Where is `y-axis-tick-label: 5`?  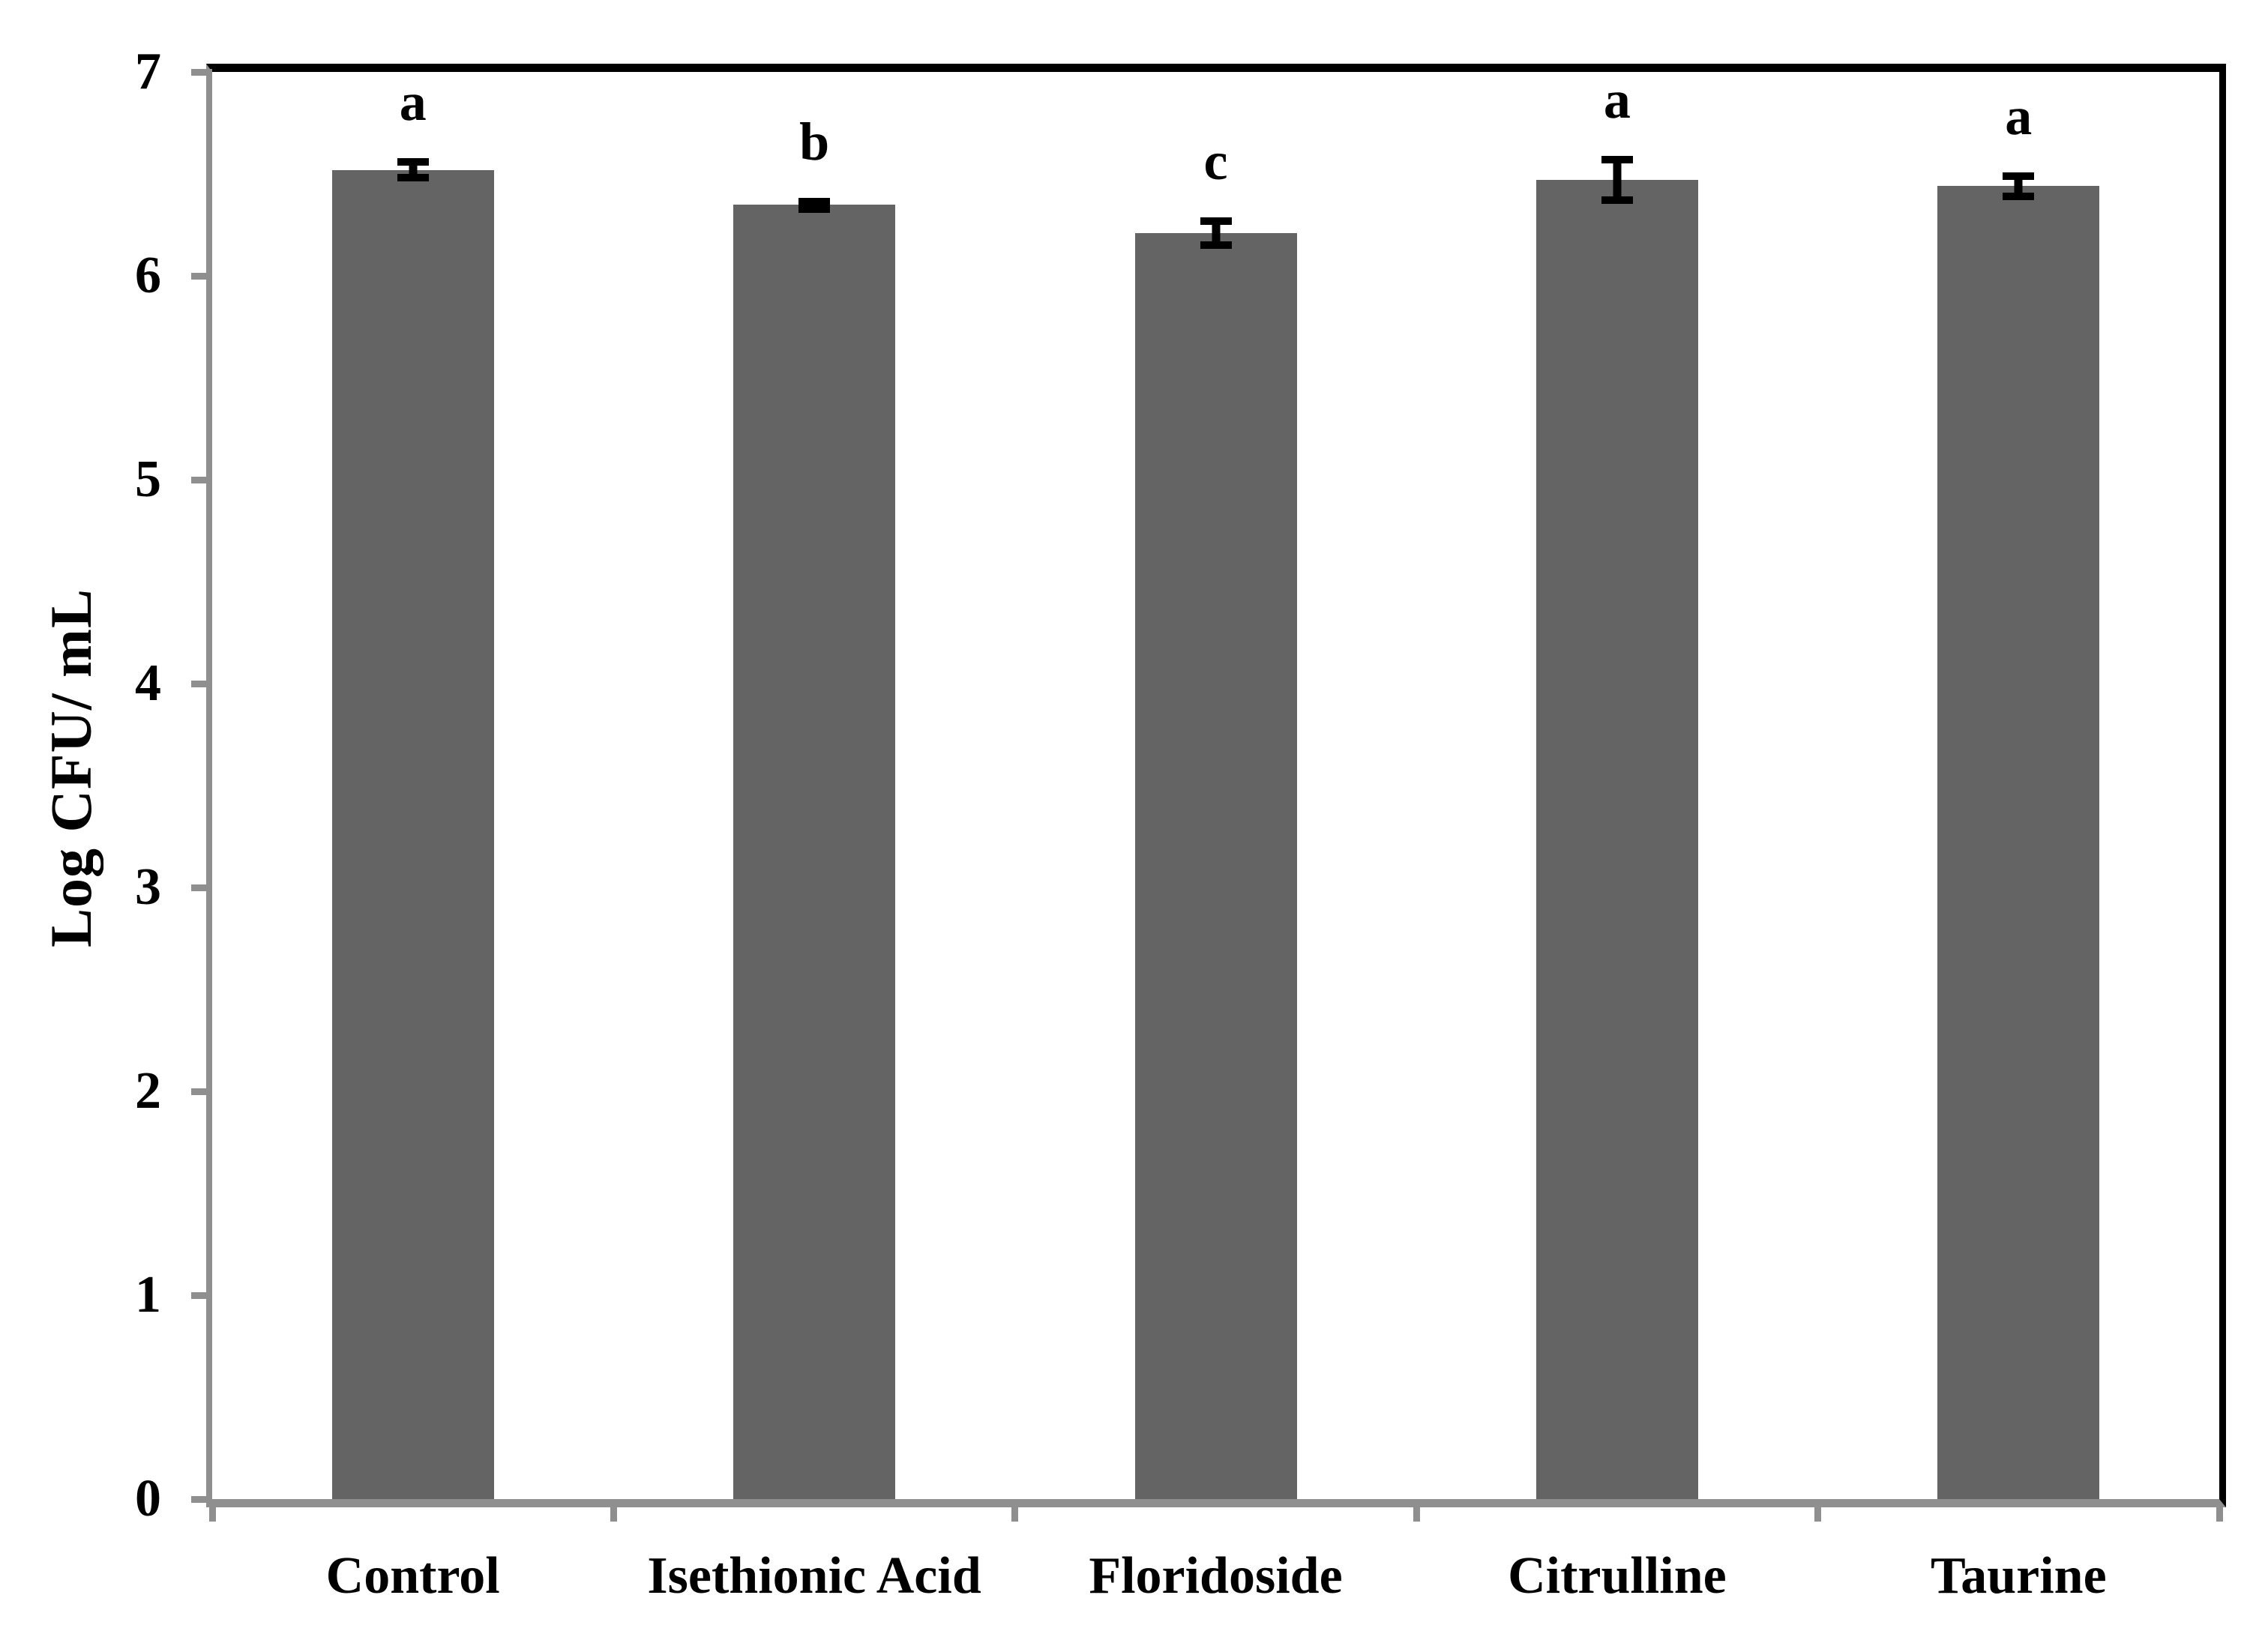 y-axis-tick-label: 5 is located at coordinates (148, 479).